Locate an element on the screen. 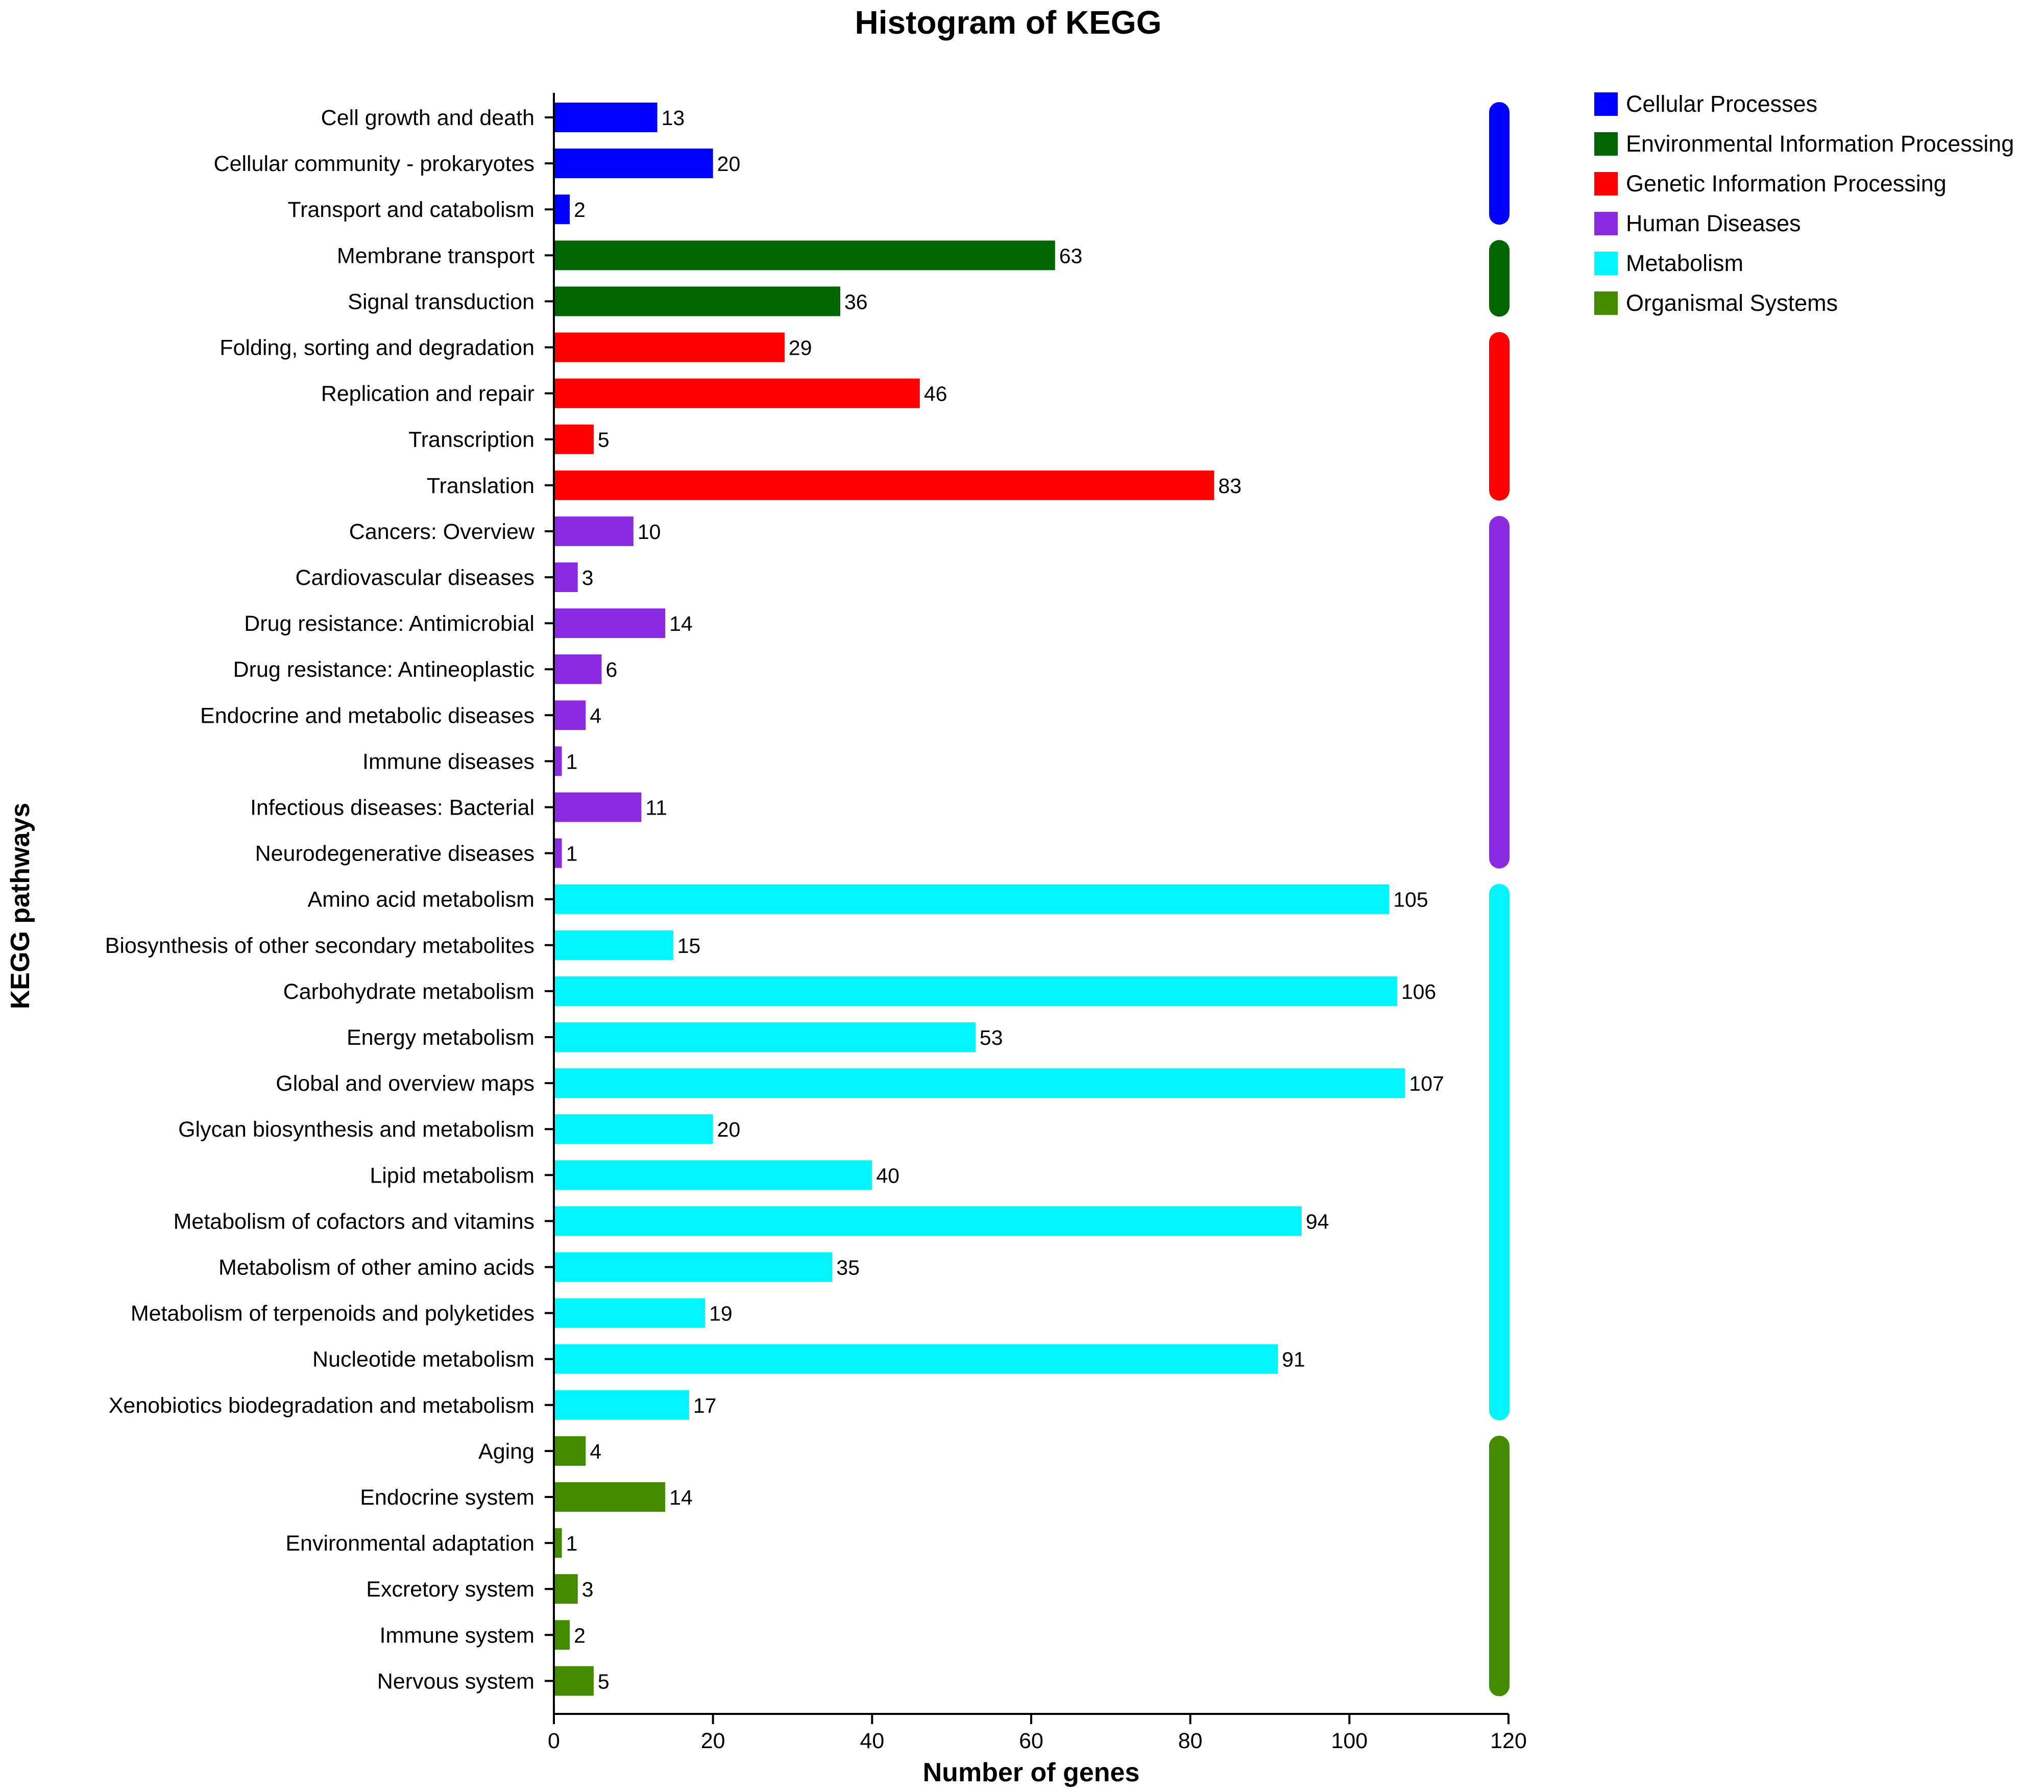 The width and height of the screenshot is (2044, 1792). category-label: Cellular community - prokaryotes is located at coordinates (374, 164).